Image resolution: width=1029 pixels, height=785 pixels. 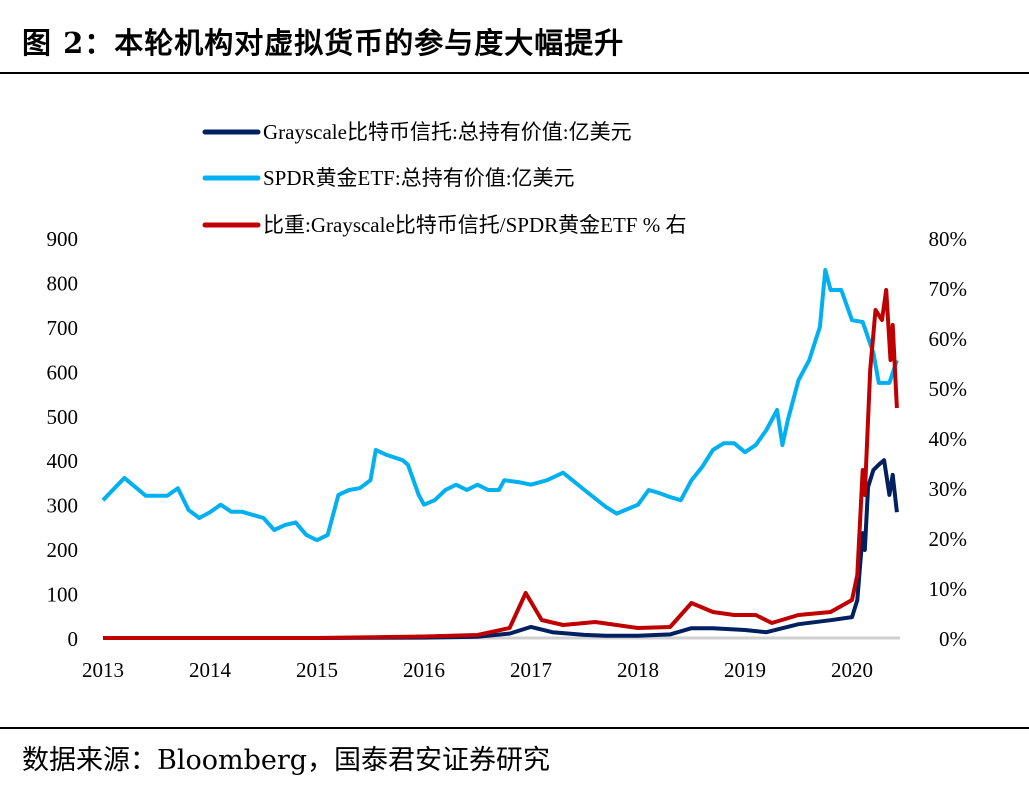 What do you see at coordinates (514, 73) in the screenshot?
I see `title-divider` at bounding box center [514, 73].